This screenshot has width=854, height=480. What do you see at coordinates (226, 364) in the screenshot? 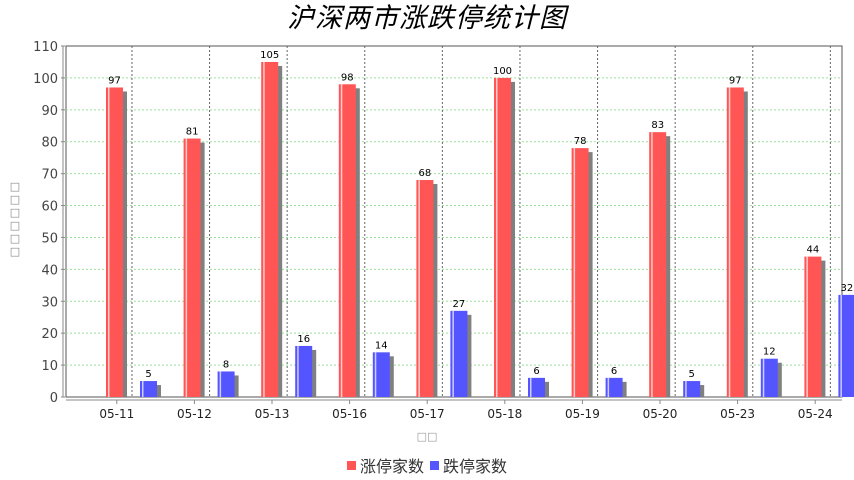
I see `data-label: 8` at bounding box center [226, 364].